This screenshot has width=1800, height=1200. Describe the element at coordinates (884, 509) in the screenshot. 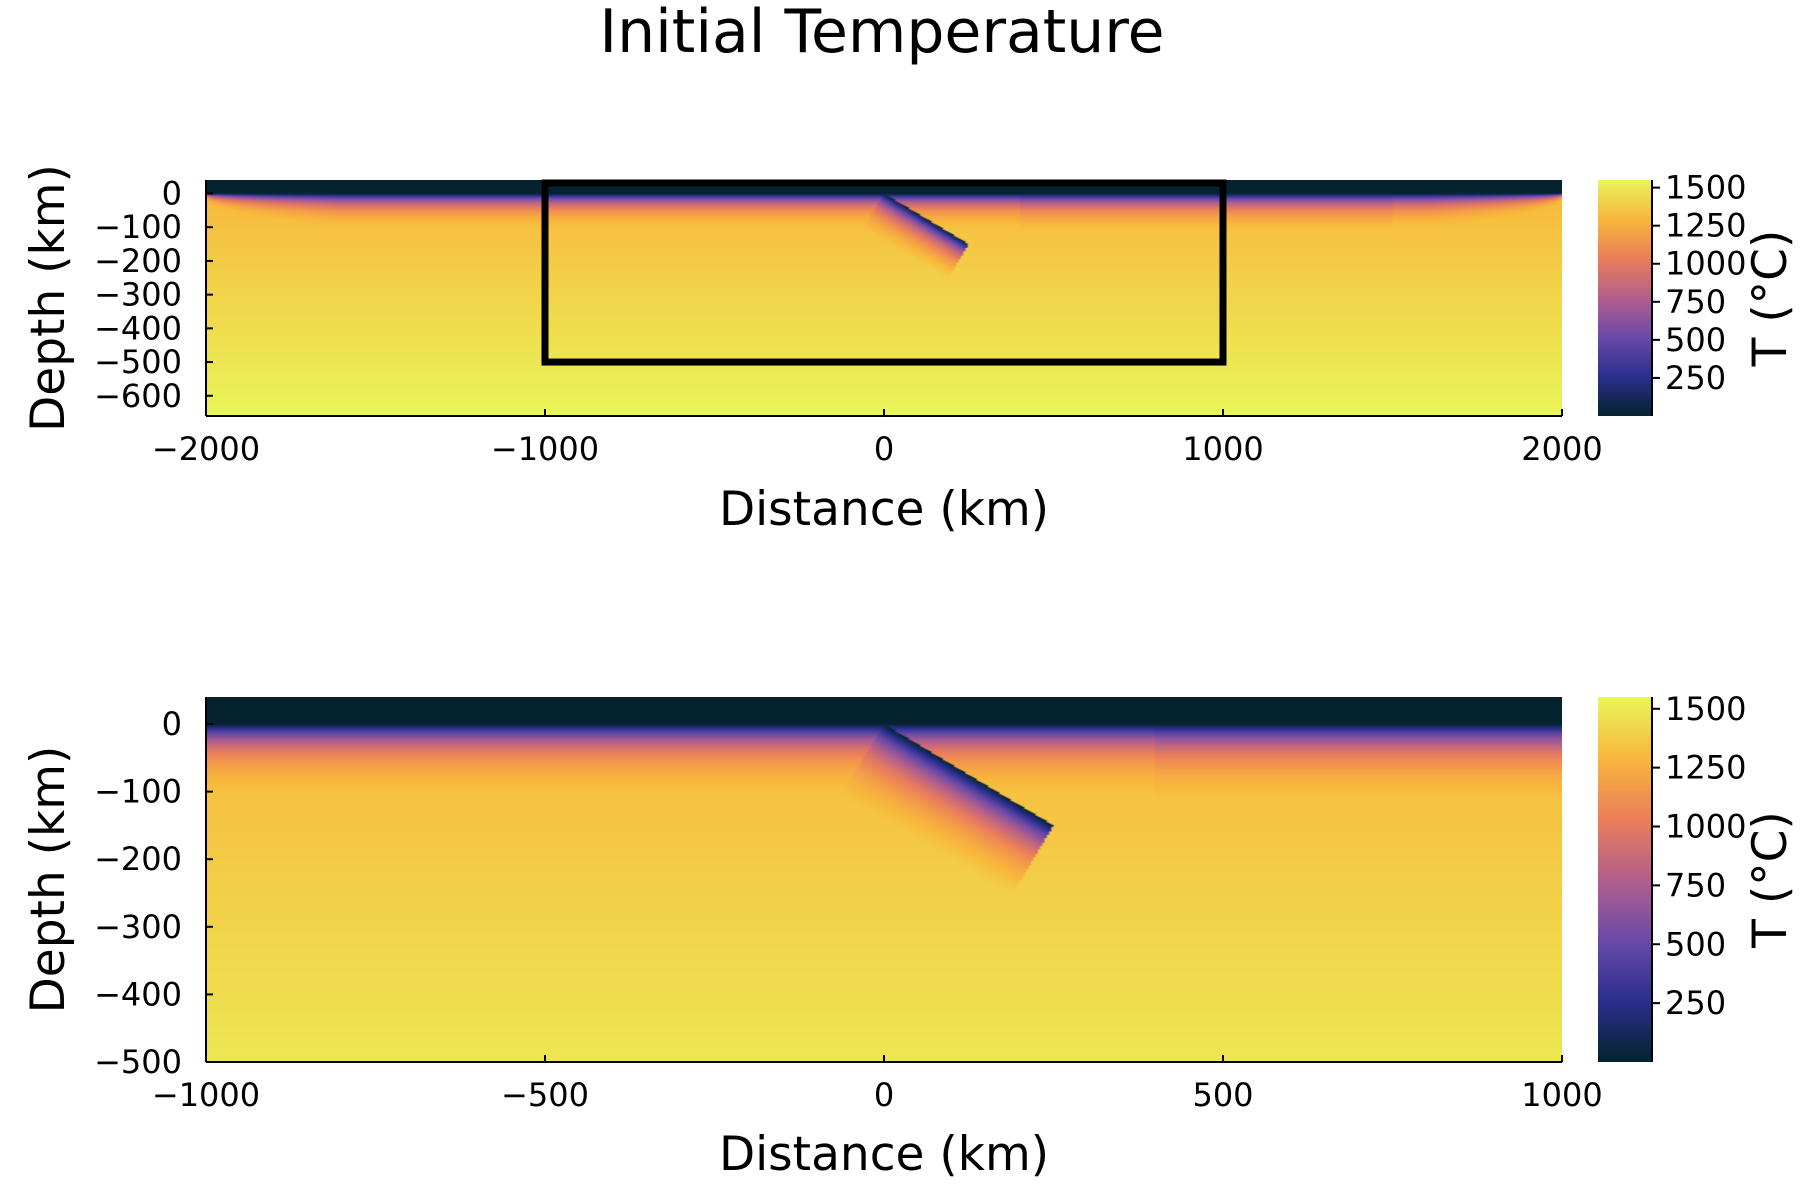

I see `top-x-axis-label: Distance (km)` at that location.